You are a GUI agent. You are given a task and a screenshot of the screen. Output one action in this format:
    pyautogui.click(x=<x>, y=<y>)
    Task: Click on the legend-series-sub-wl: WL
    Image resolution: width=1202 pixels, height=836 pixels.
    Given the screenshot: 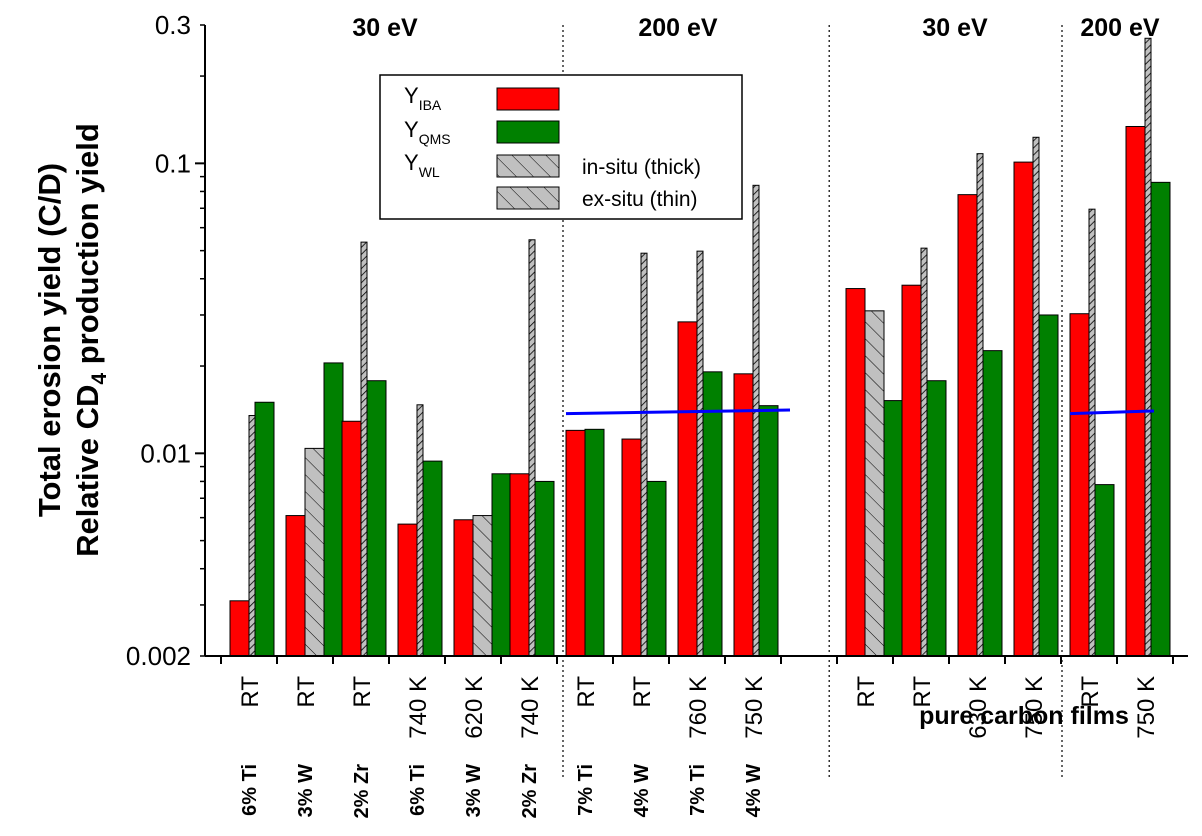 What is the action you would take?
    pyautogui.click(x=429, y=172)
    